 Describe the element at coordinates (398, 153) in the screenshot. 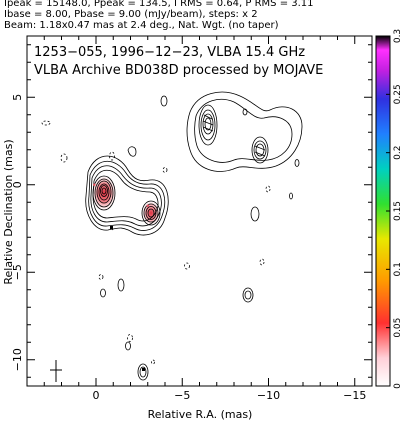

I see `colorbar-tick-label: 0.2` at that location.